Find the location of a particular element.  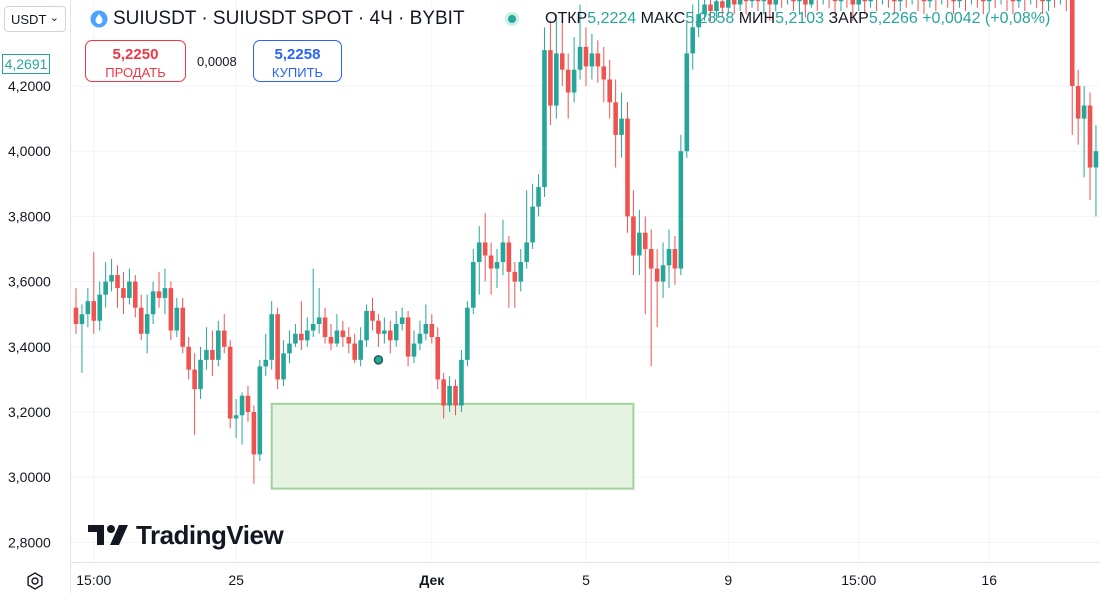

drawing-anchor-point is located at coordinates (378, 360).